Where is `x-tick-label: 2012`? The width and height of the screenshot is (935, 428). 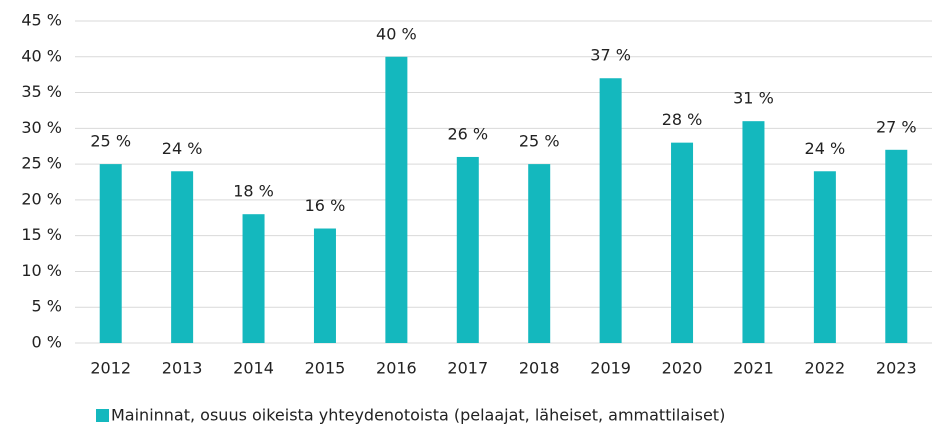 x-tick-label: 2012 is located at coordinates (110, 368).